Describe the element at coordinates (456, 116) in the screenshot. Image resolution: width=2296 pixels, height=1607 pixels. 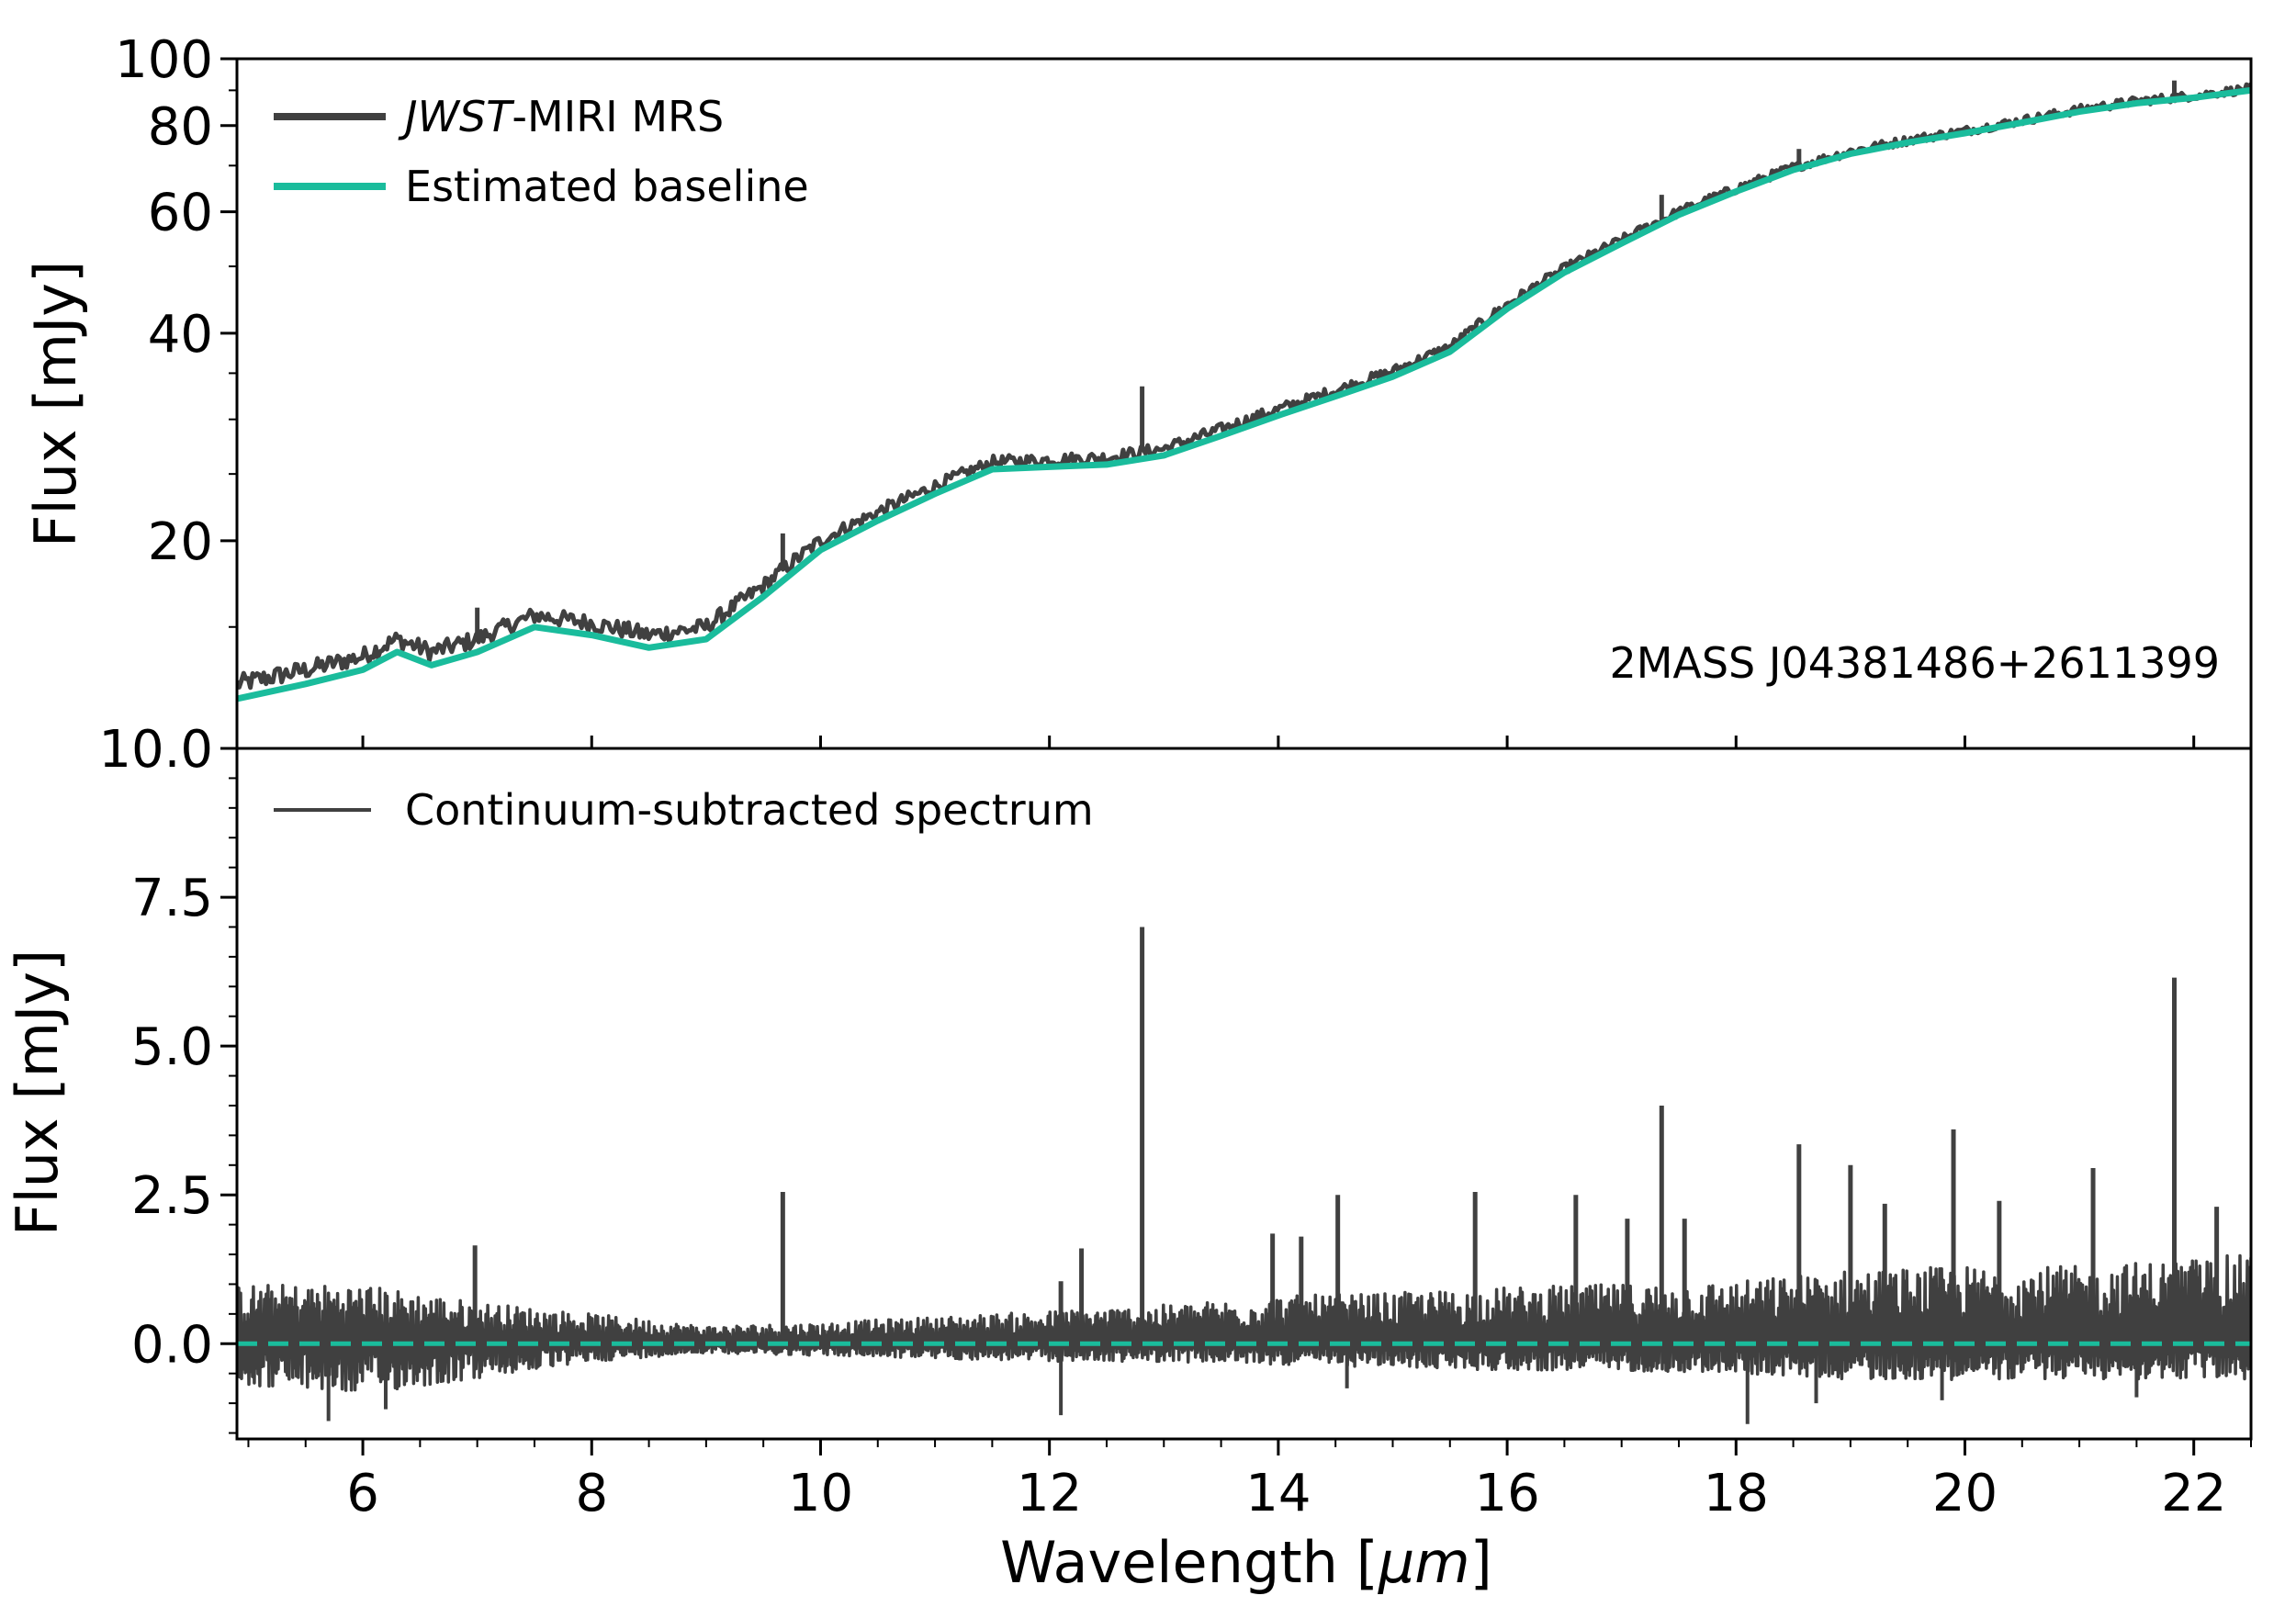
I see `legend-label-jwst-italic: JWST` at that location.